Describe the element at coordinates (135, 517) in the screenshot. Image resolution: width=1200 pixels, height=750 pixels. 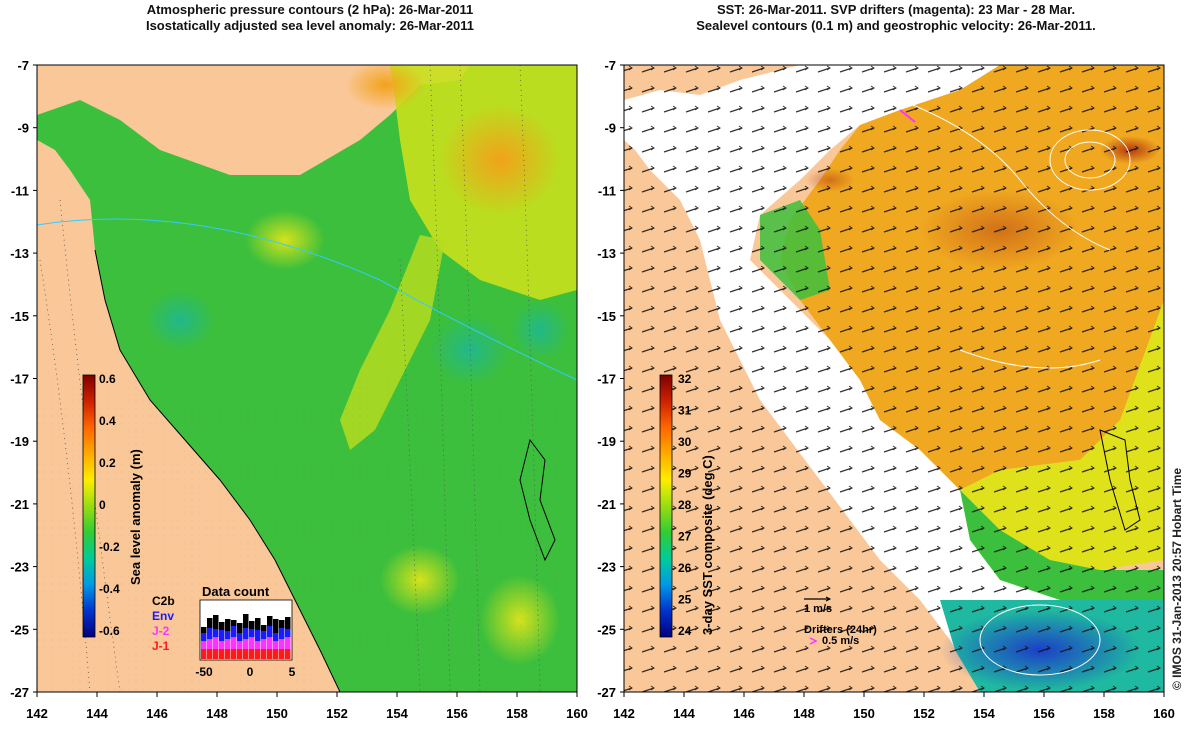
I see `sla-colorbar-label: Sea level anomaly (m)` at that location.